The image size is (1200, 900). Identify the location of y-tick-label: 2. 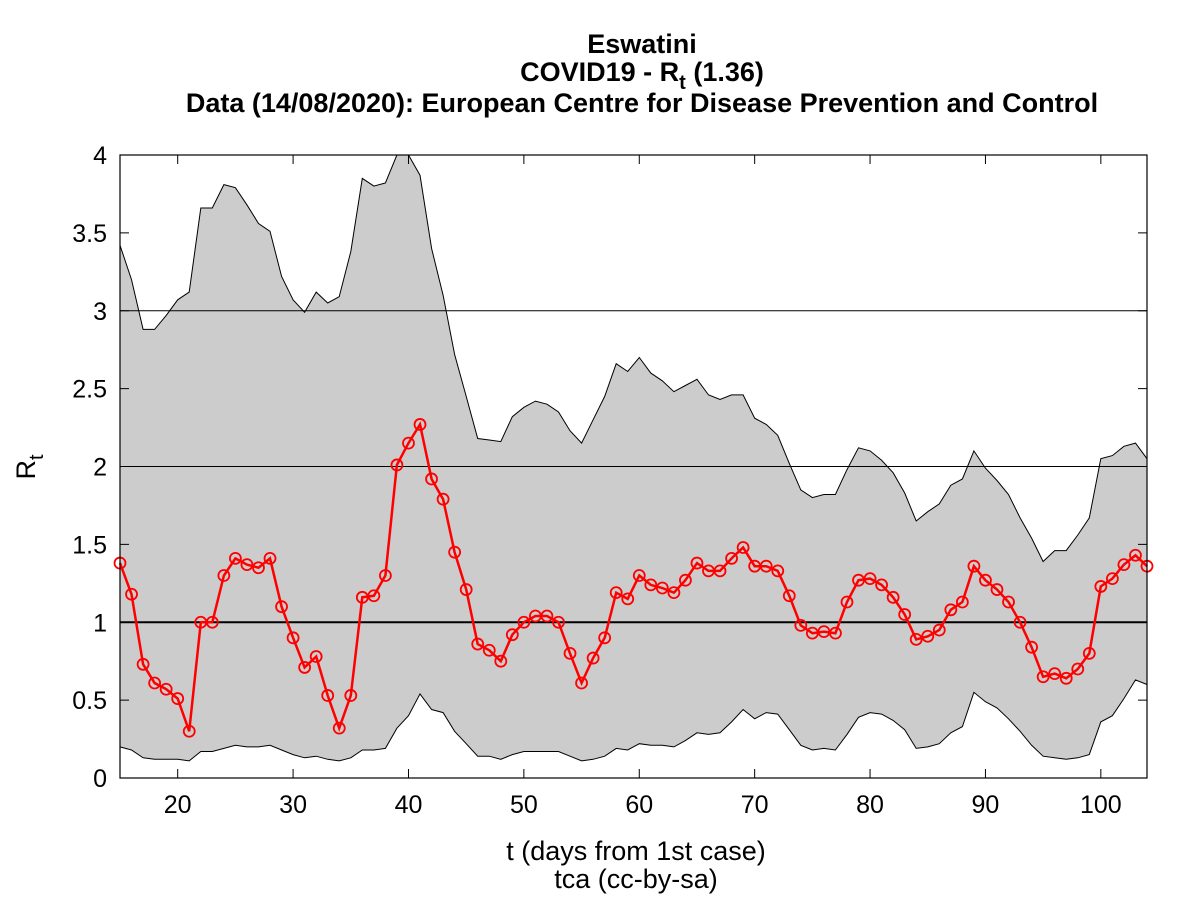
(100, 468).